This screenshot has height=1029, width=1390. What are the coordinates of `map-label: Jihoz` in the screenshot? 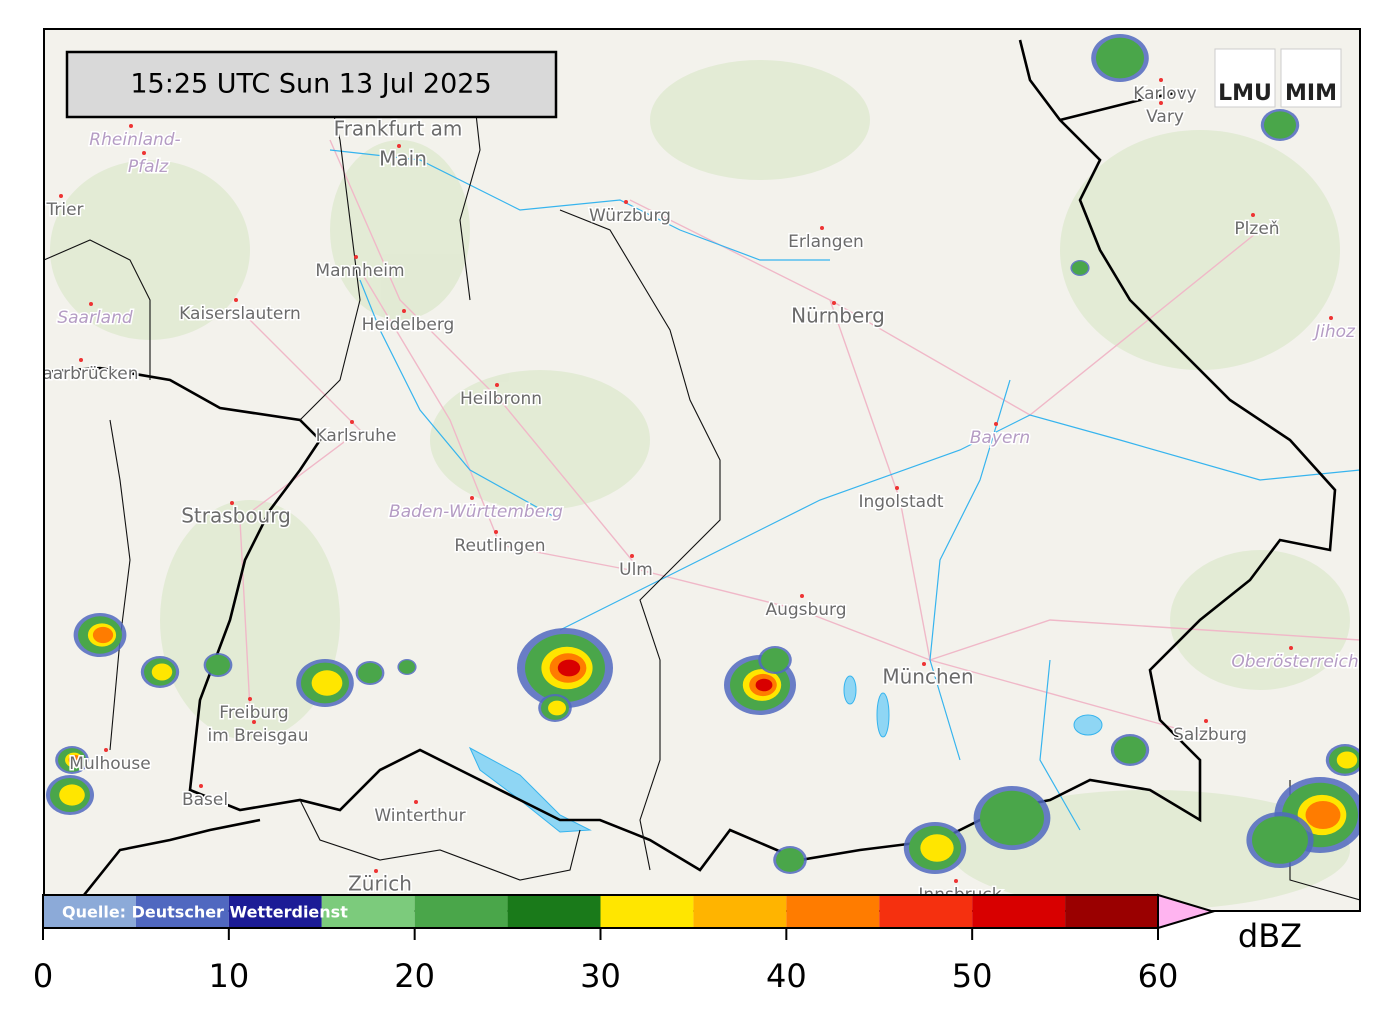 It's located at (1334, 332).